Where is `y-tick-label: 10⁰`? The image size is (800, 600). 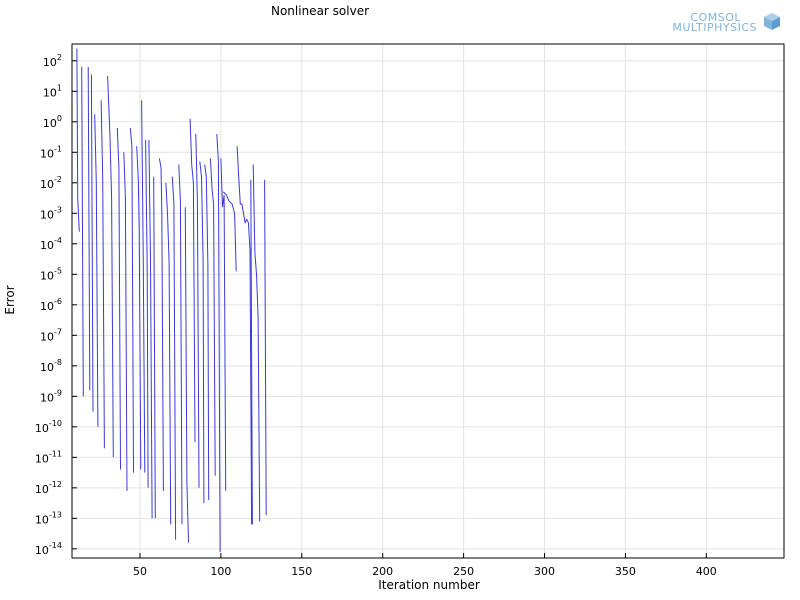 y-tick-label: 10⁰ is located at coordinates (52, 122).